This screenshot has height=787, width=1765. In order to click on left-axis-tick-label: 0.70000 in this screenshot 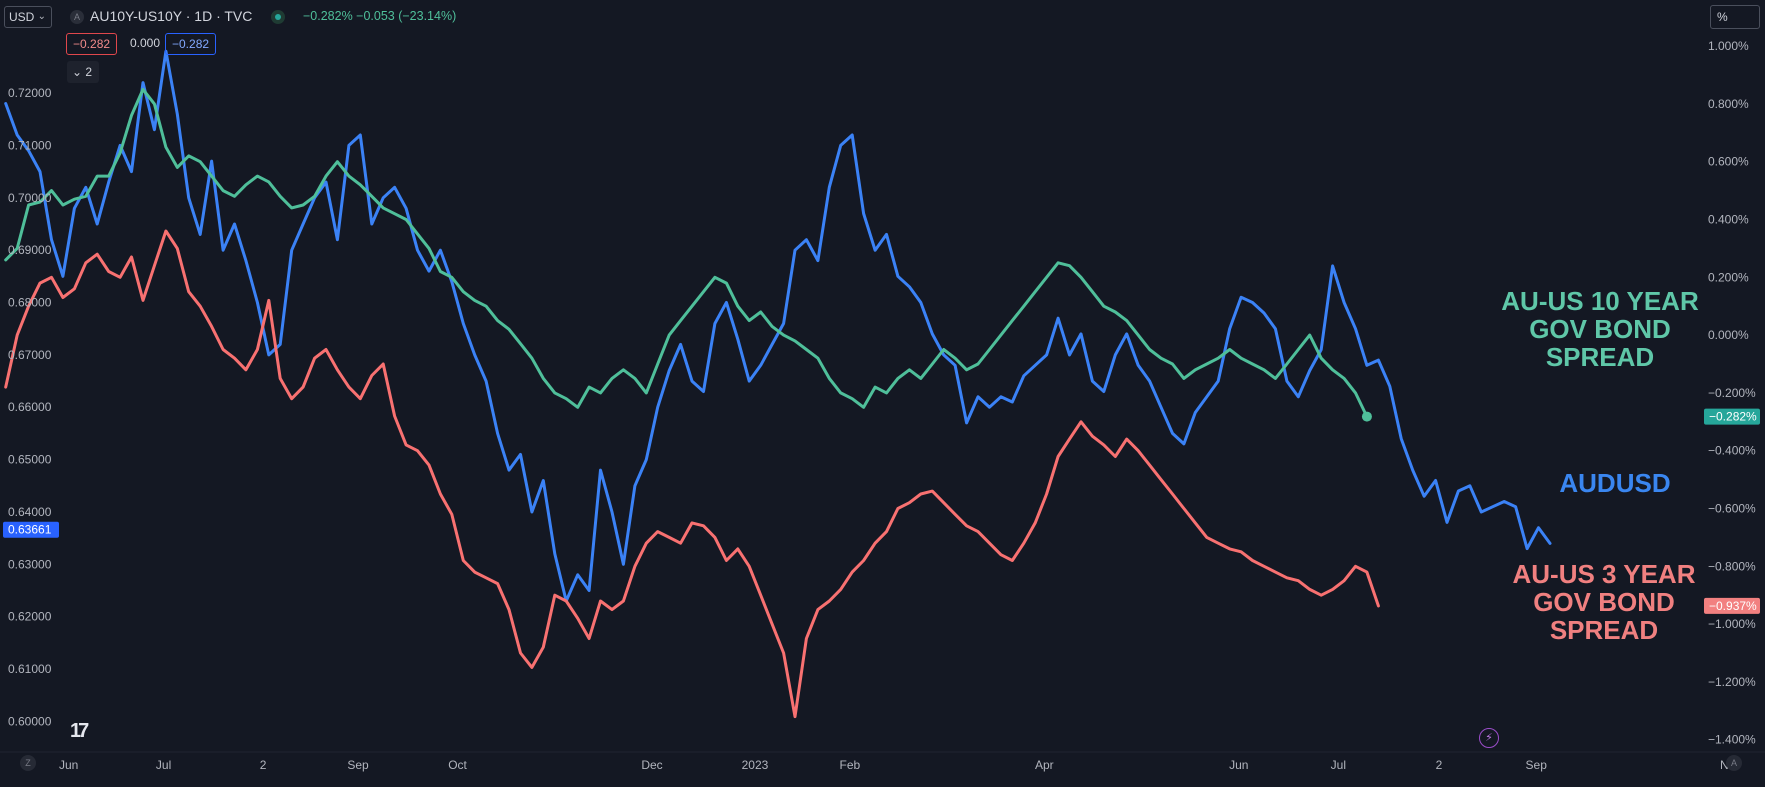, I will do `click(30, 198)`.